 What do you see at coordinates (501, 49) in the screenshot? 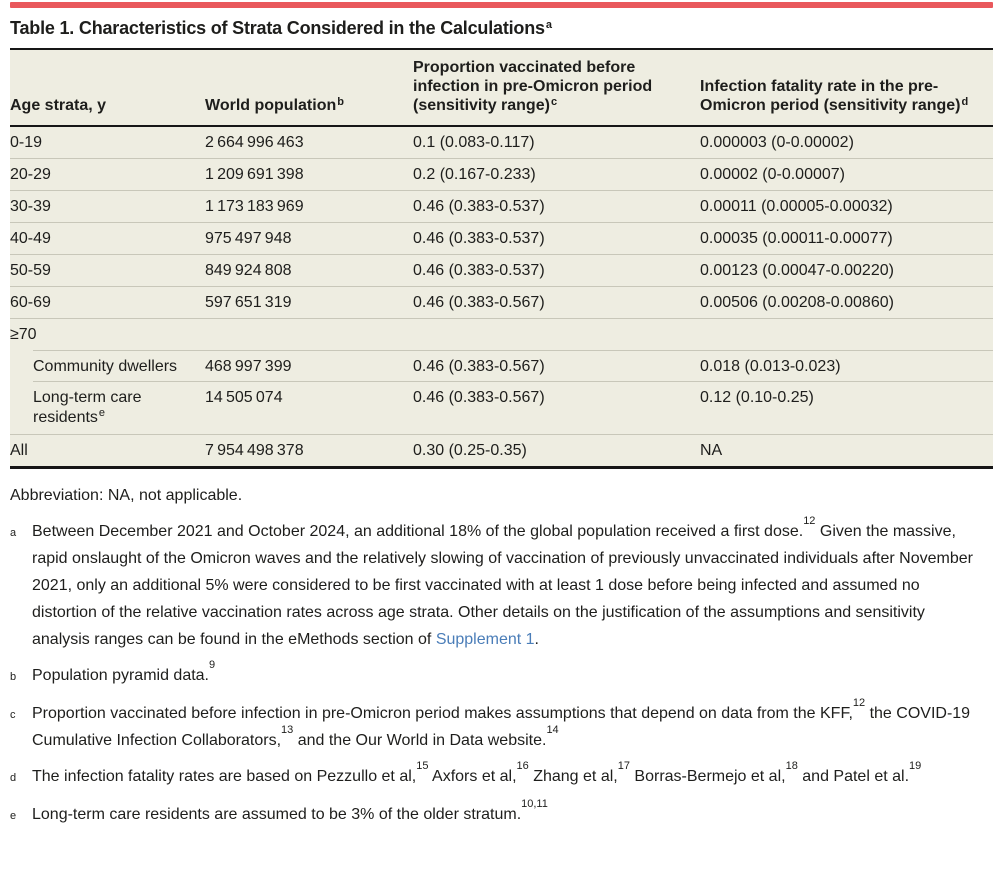
I see `title-rule` at bounding box center [501, 49].